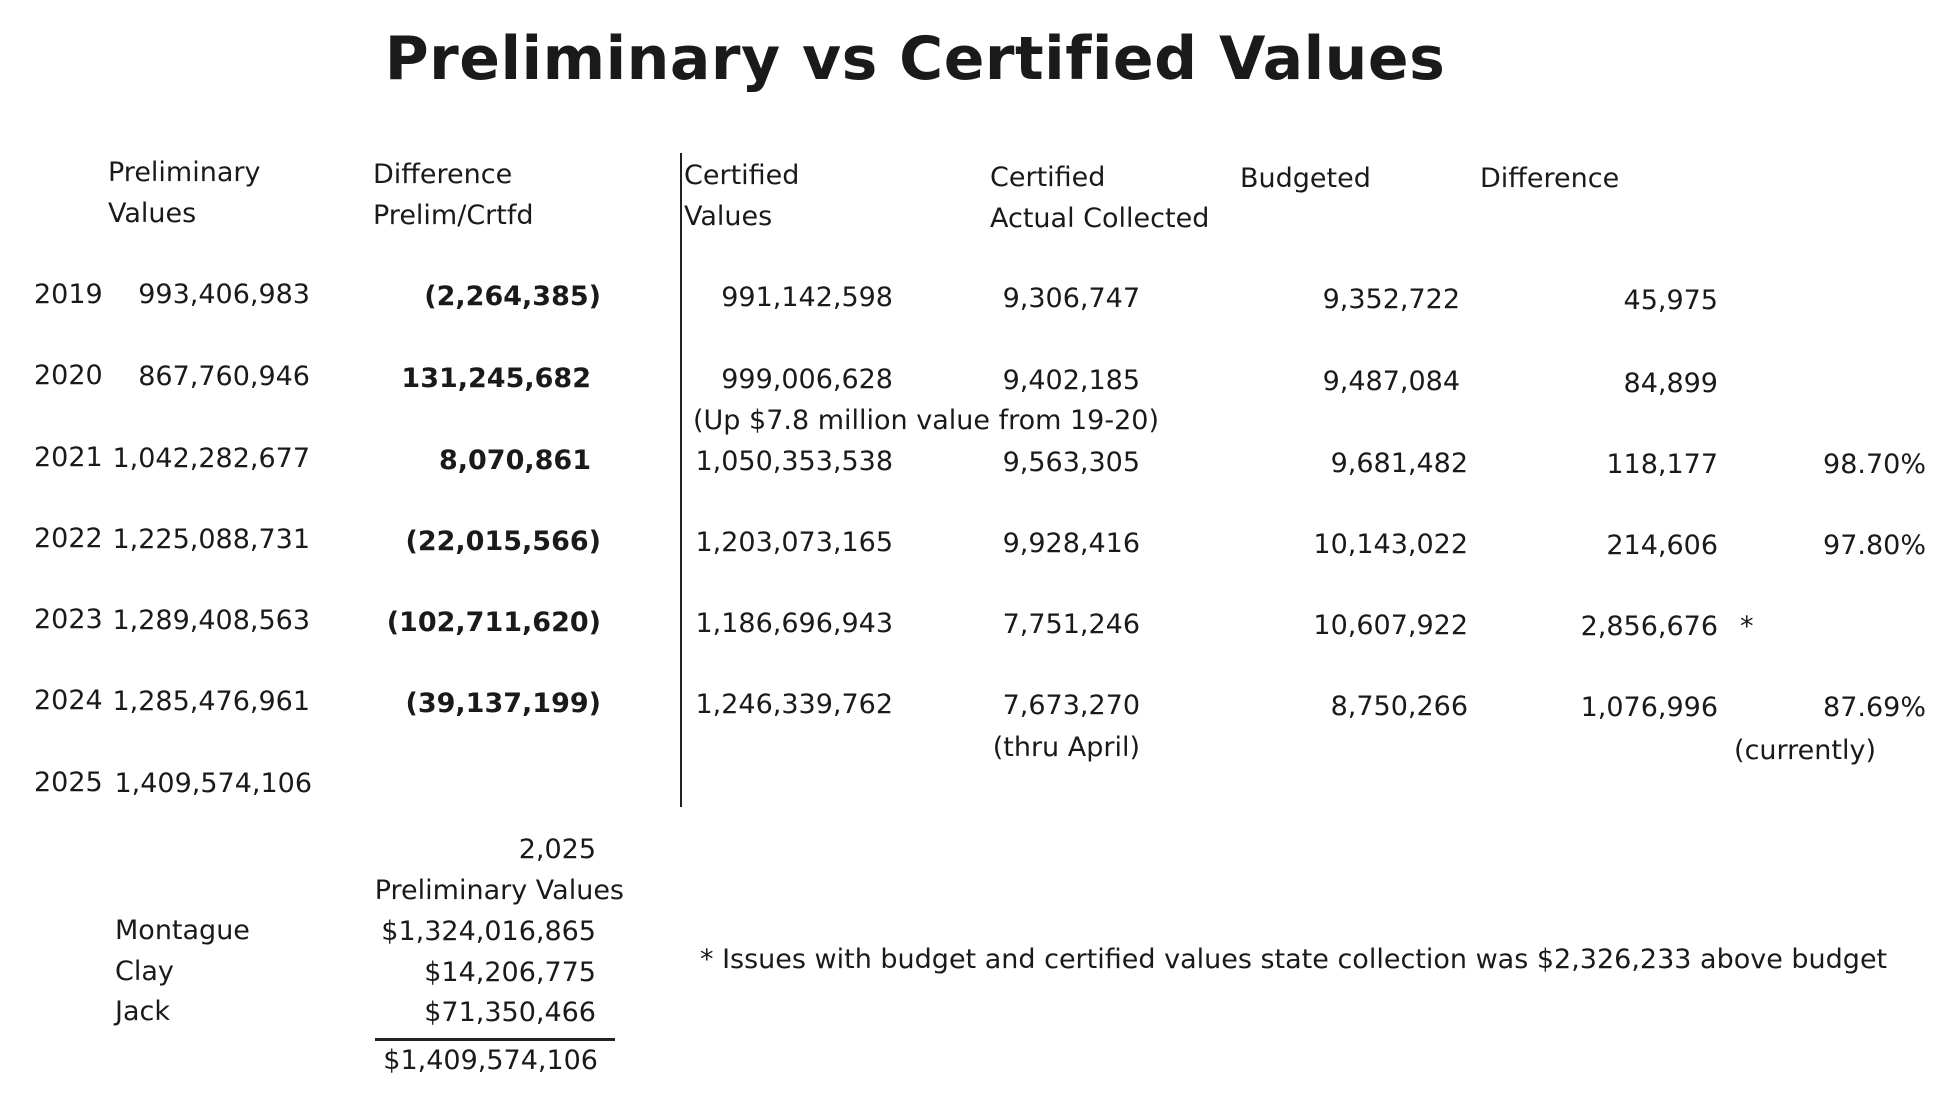 The width and height of the screenshot is (1958, 1095). What do you see at coordinates (213, 783) in the screenshot?
I see `row-prelim: 1,409,574,106` at bounding box center [213, 783].